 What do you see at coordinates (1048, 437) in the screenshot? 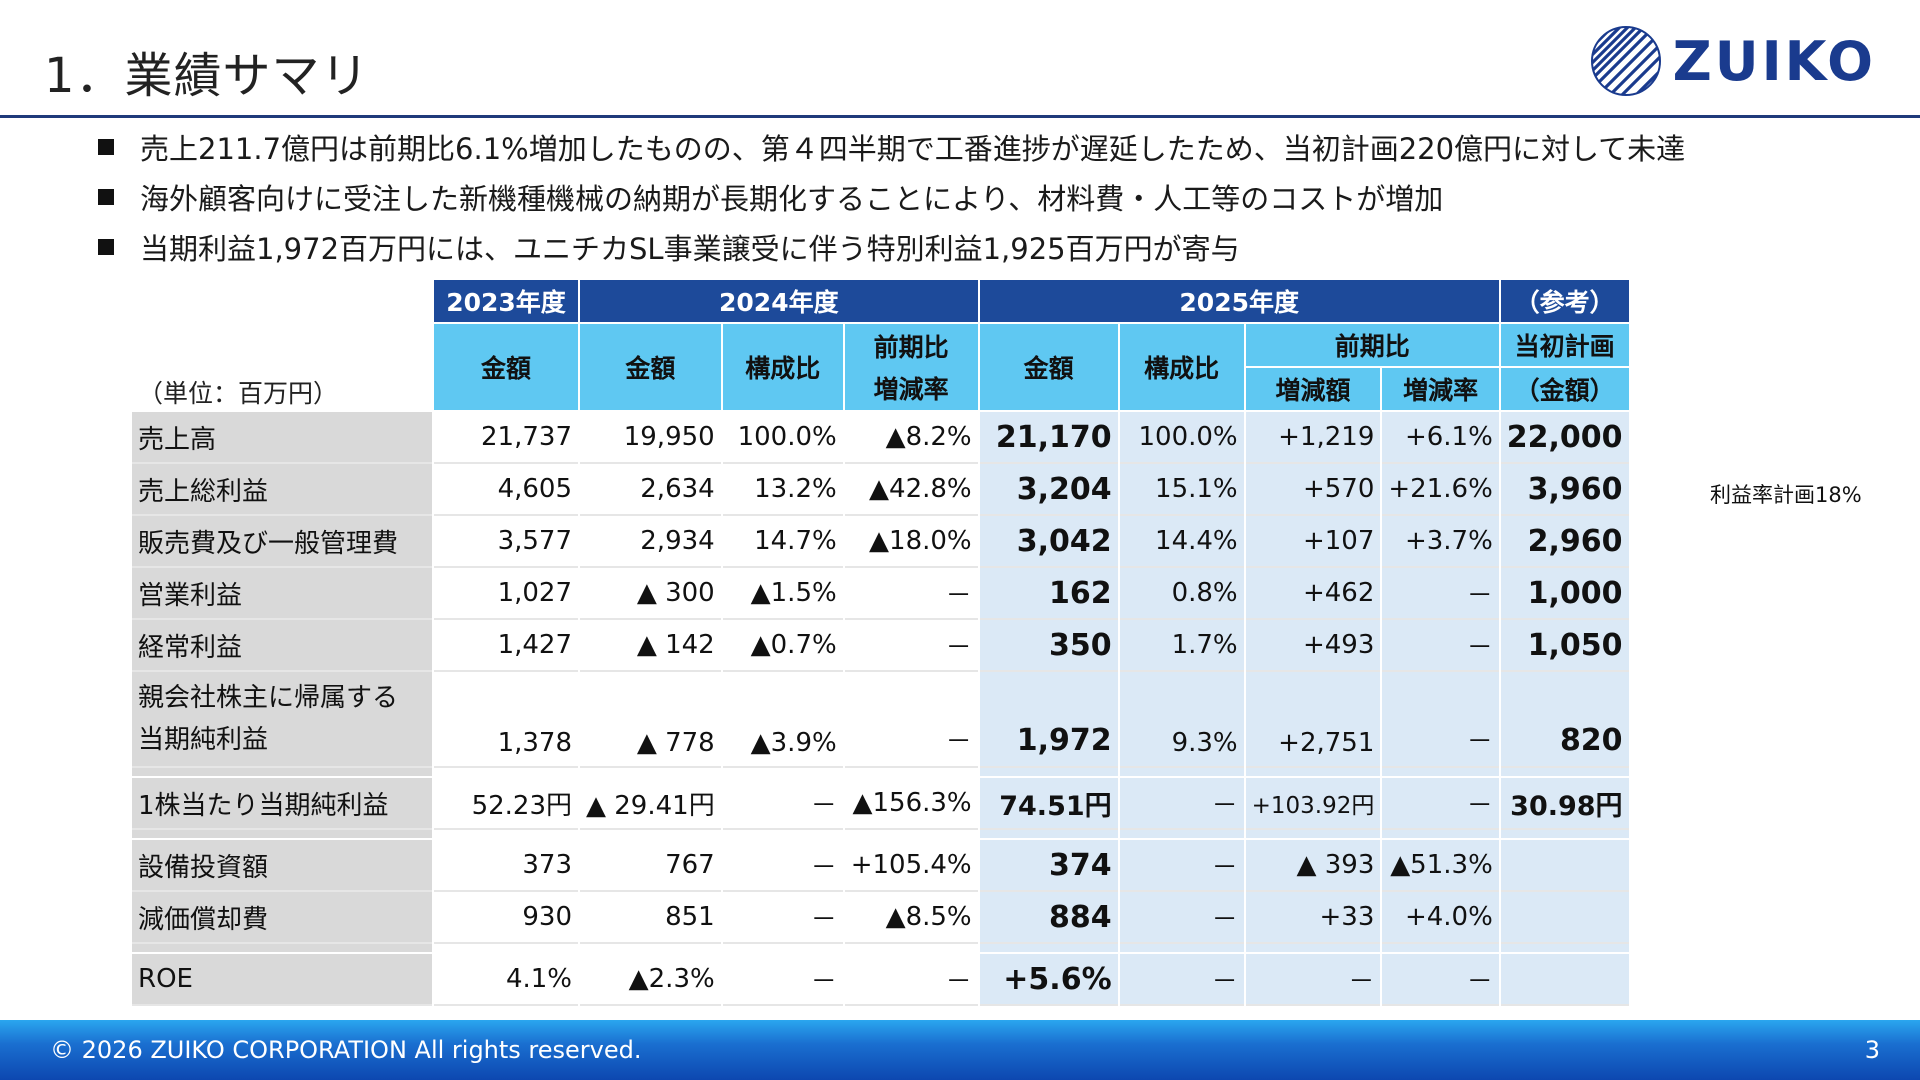
I see `cell: 21,170` at bounding box center [1048, 437].